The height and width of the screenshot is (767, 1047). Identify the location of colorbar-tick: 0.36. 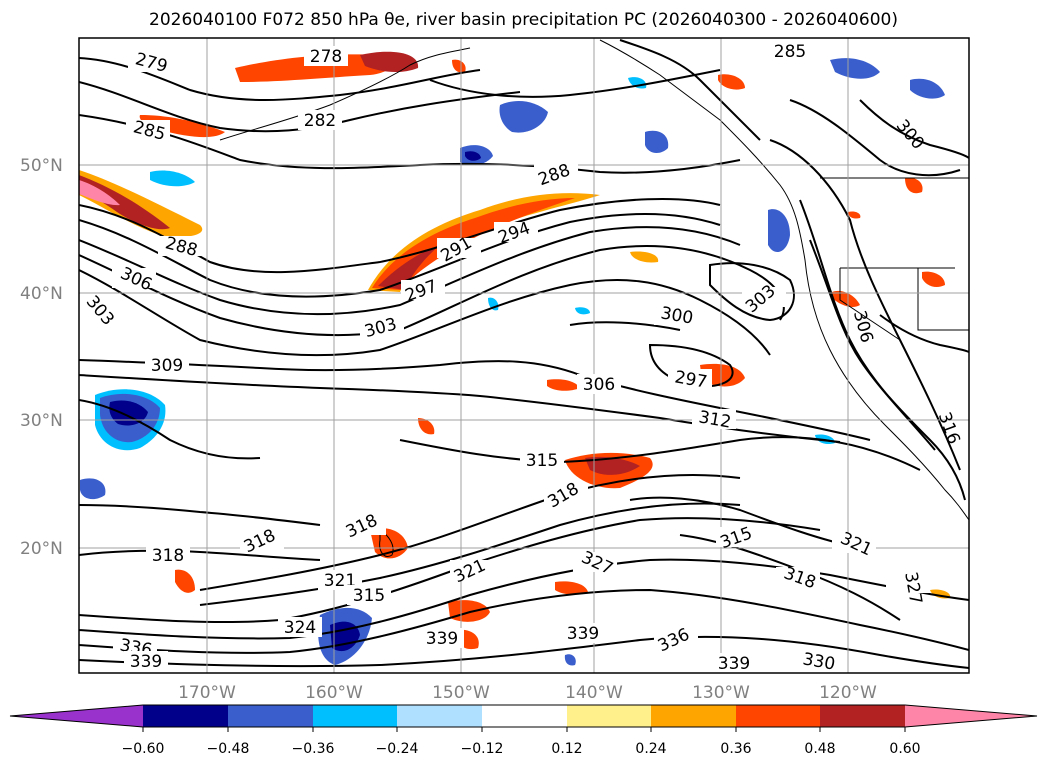
(735, 749).